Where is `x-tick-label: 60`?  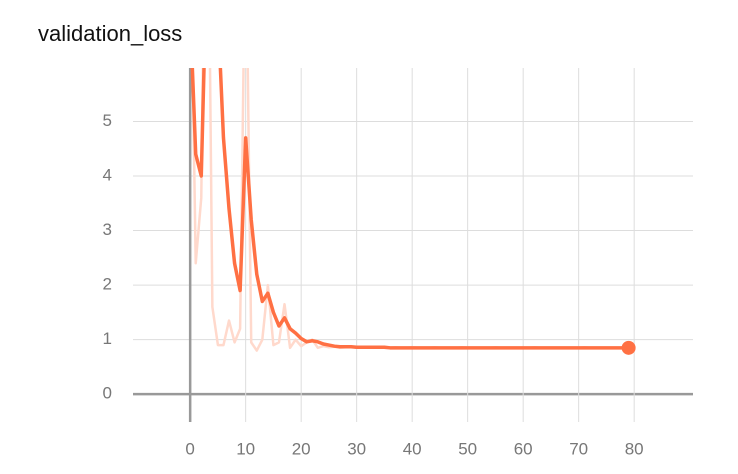 x-tick-label: 60 is located at coordinates (523, 448).